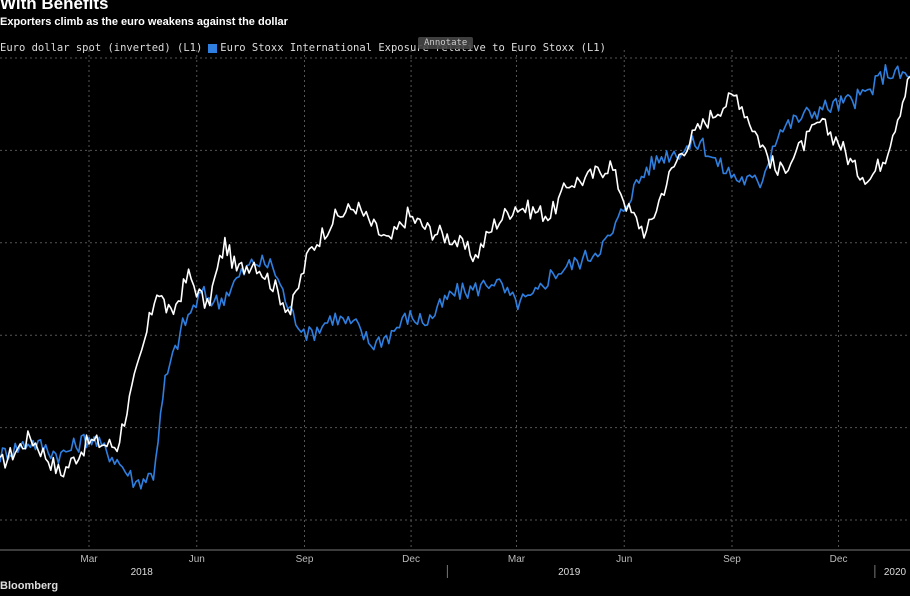 This screenshot has width=910, height=596. I want to click on year-label: 2019, so click(569, 572).